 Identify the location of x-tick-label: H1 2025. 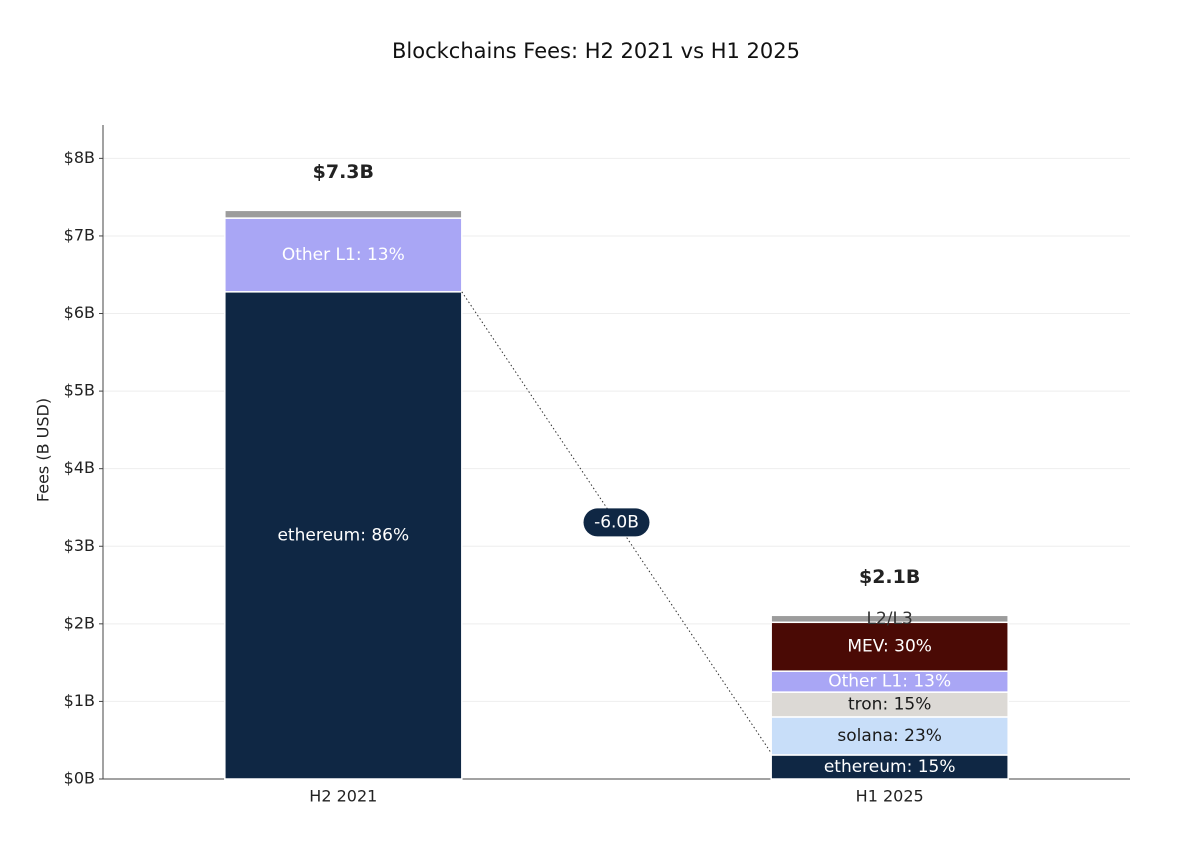
(890, 796).